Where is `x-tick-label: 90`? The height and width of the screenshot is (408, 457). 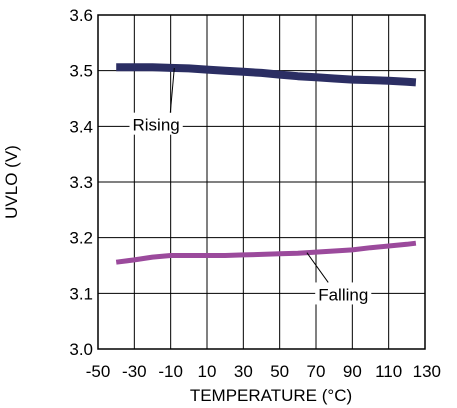 x-tick-label: 90 is located at coordinates (352, 371).